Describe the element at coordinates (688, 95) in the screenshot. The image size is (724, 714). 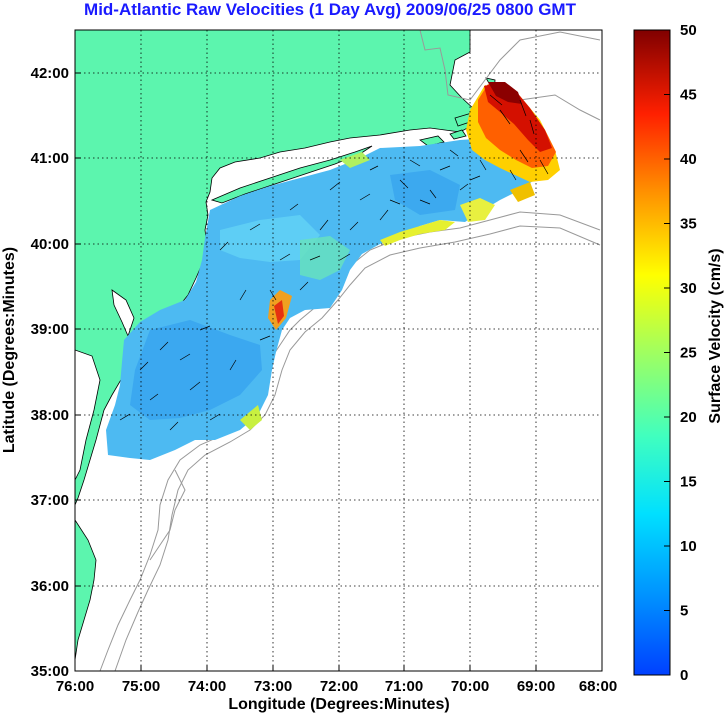
I see `colorbar-tick-label: 45` at that location.